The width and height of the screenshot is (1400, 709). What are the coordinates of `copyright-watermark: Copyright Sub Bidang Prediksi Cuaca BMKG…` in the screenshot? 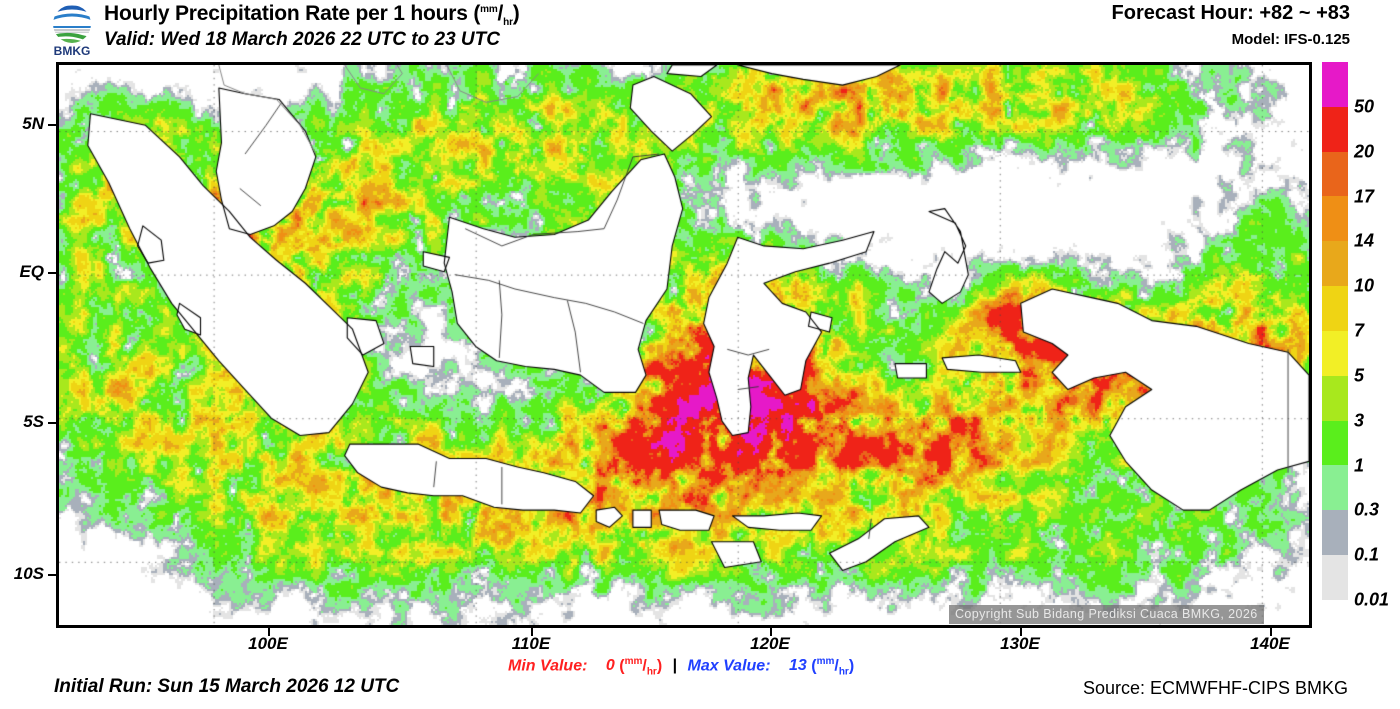 It's located at (1106, 614).